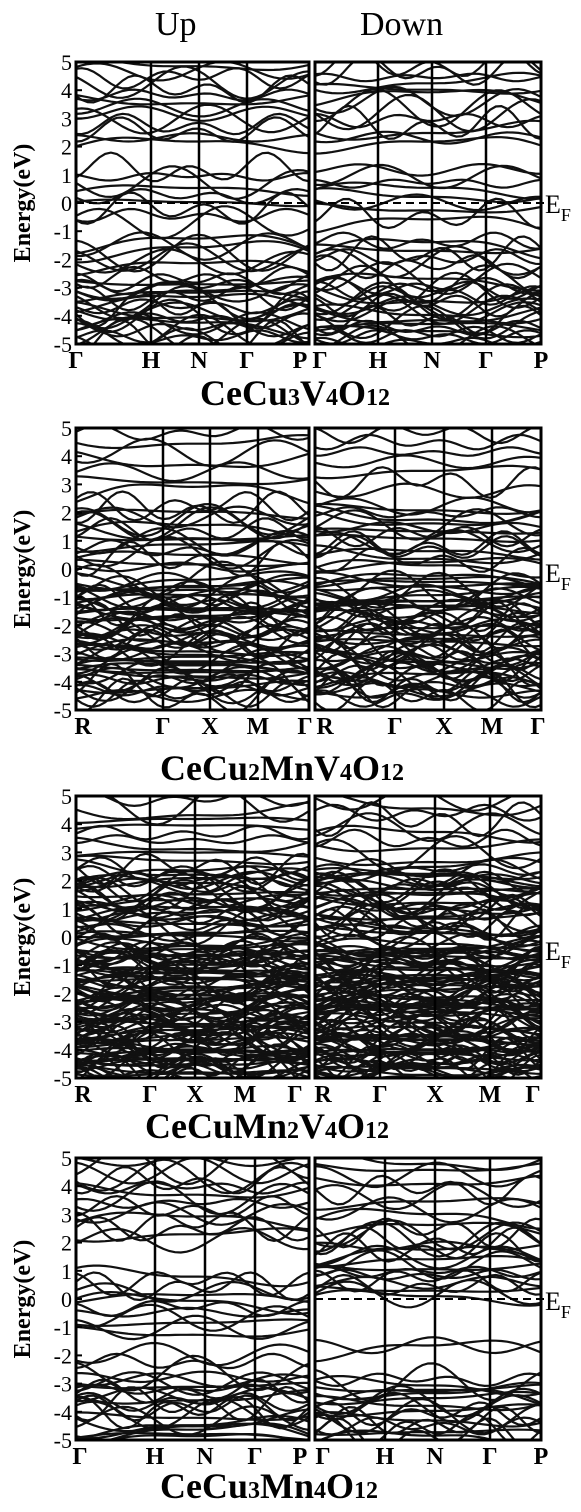 The image size is (581, 1512). What do you see at coordinates (320, 1491) in the screenshot?
I see `chart-title-part: 4` at bounding box center [320, 1491].